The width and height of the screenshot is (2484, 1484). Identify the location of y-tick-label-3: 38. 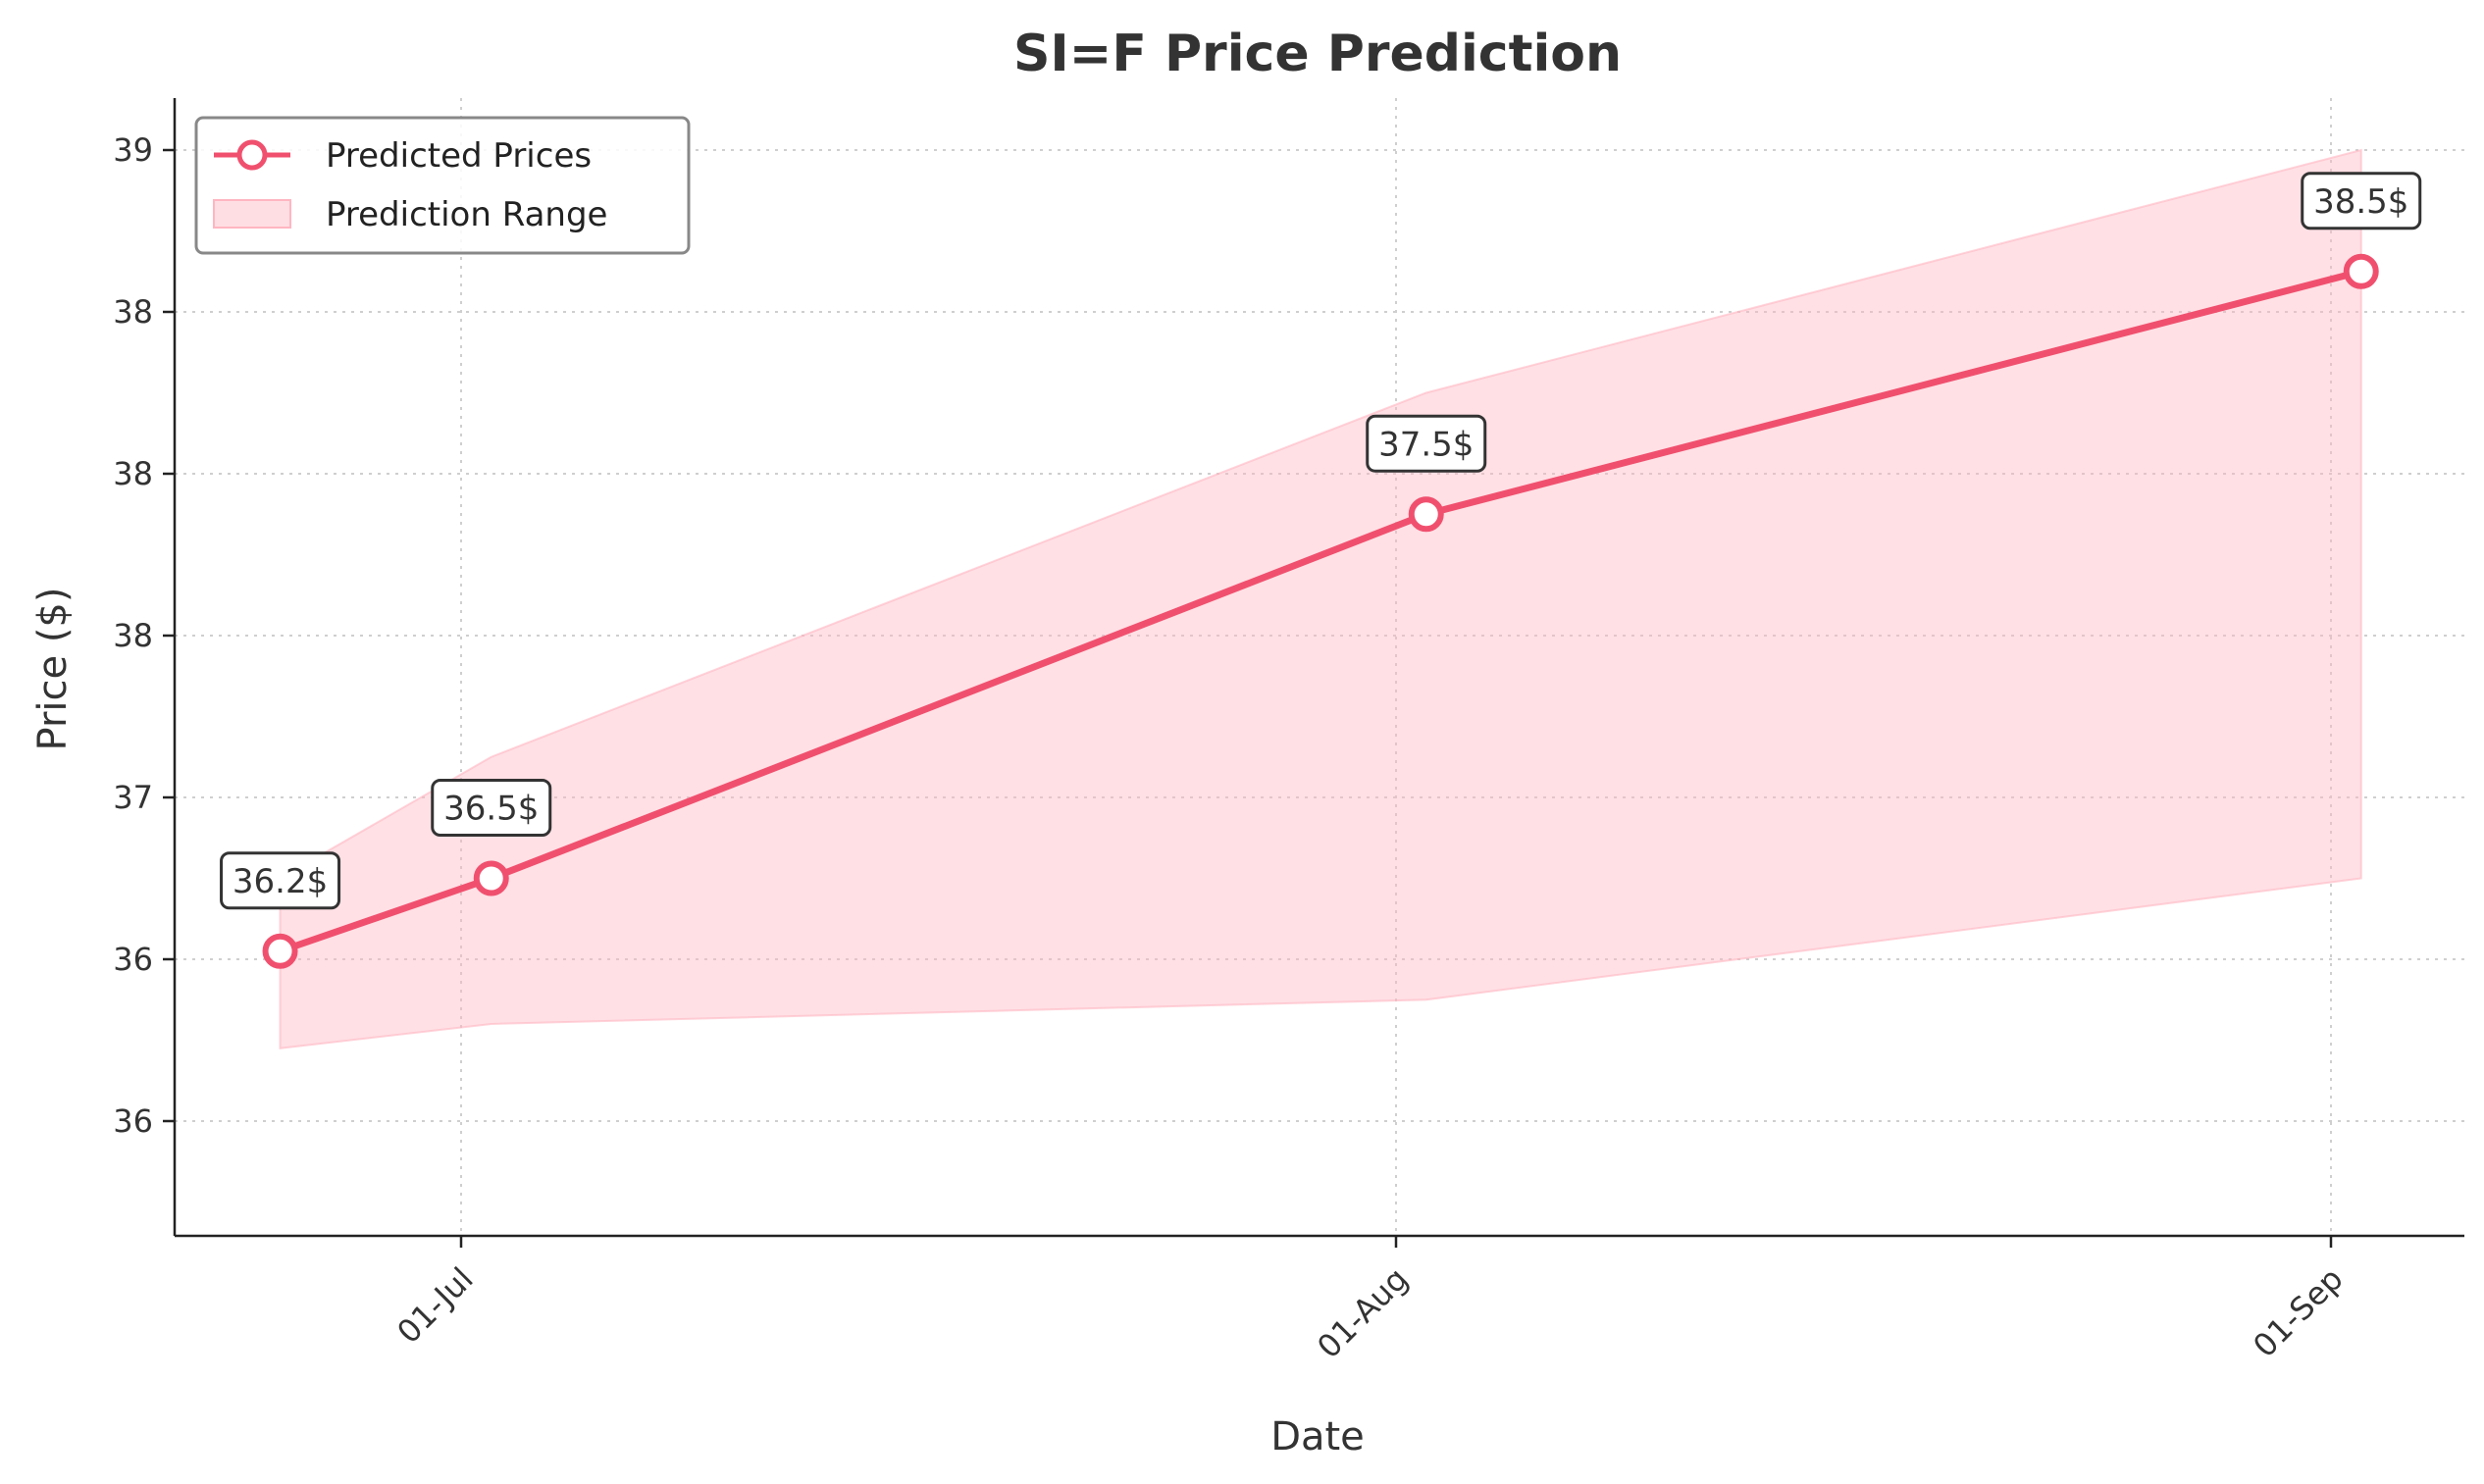
(133, 635).